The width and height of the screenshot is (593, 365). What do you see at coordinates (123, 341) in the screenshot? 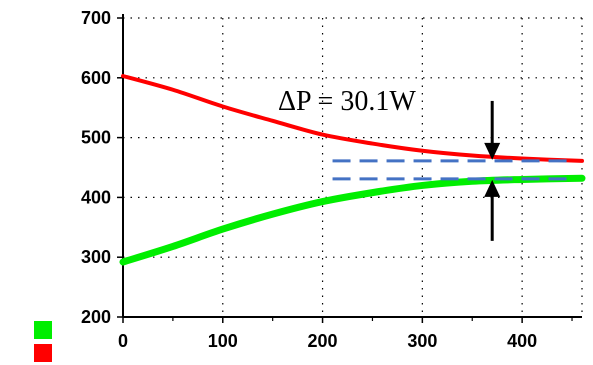
I see `x-tick-label-0: 0` at bounding box center [123, 341].